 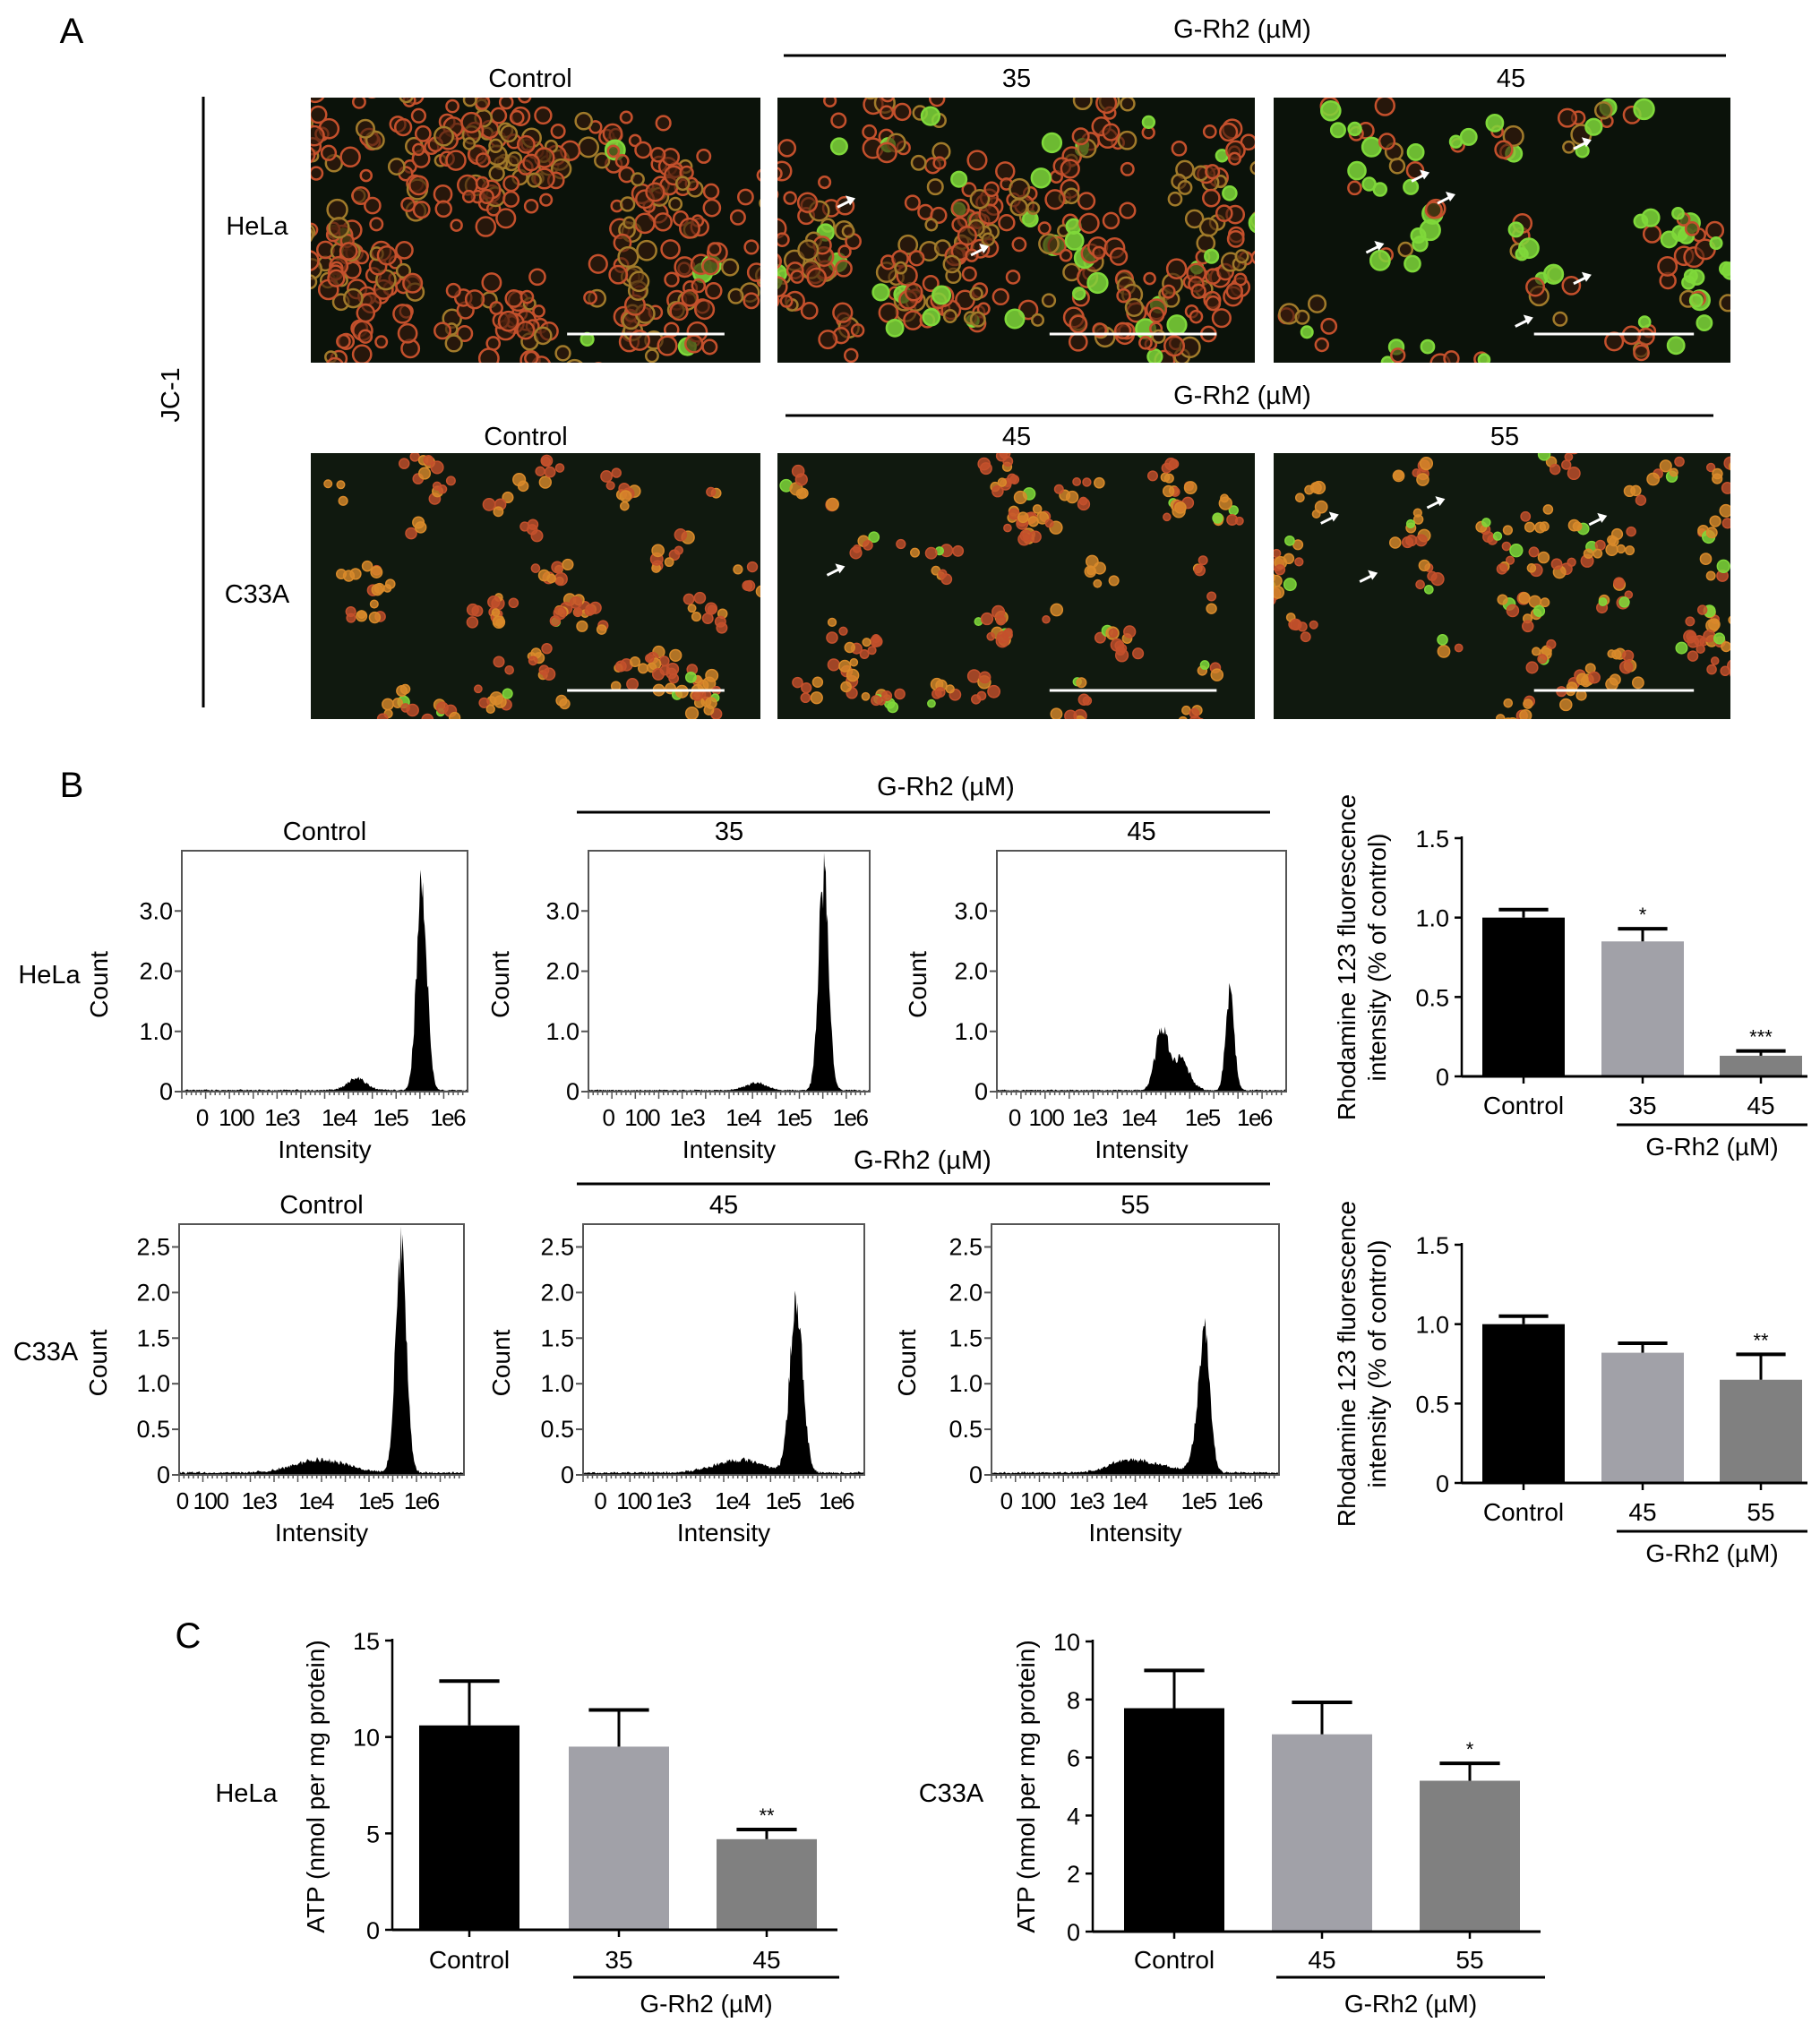 I want to click on y-tick-label: 1.0, so click(x=153, y=1383).